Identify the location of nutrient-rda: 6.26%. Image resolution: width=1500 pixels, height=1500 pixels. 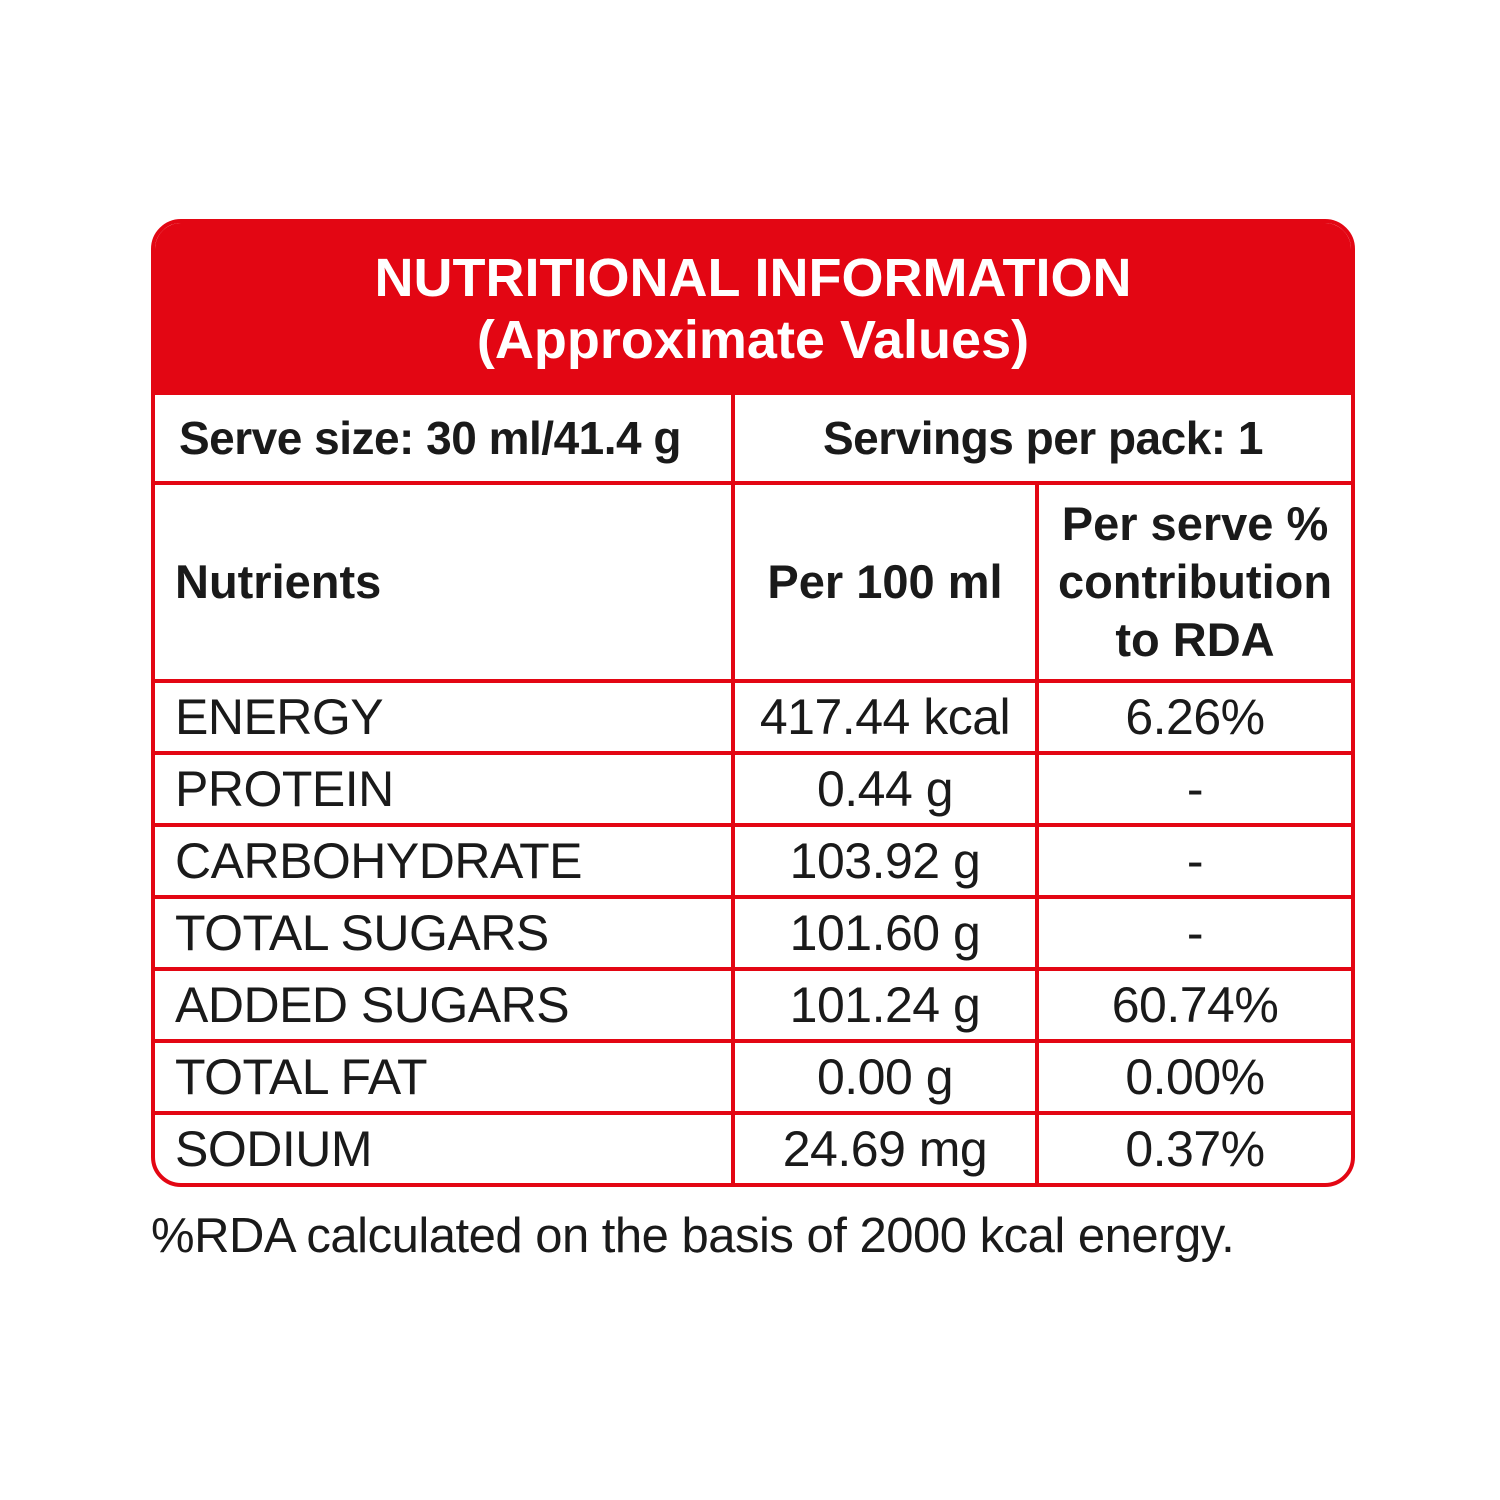
(1195, 717).